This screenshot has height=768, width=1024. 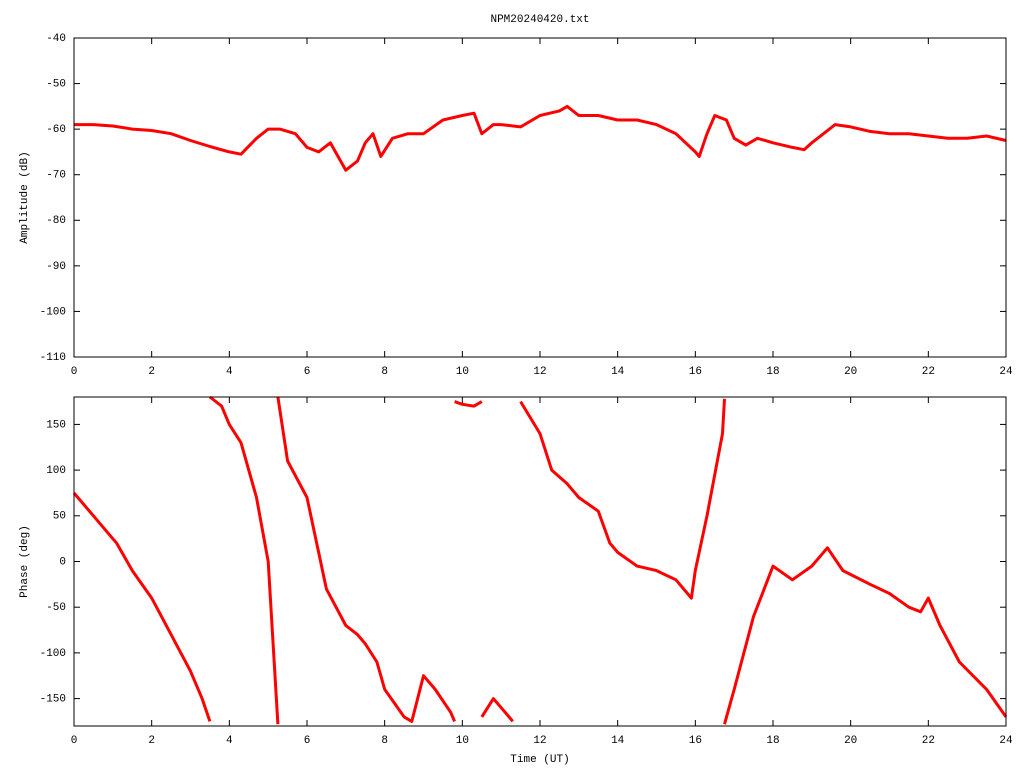 What do you see at coordinates (56, 176) in the screenshot?
I see `y-tick-label: -70` at bounding box center [56, 176].